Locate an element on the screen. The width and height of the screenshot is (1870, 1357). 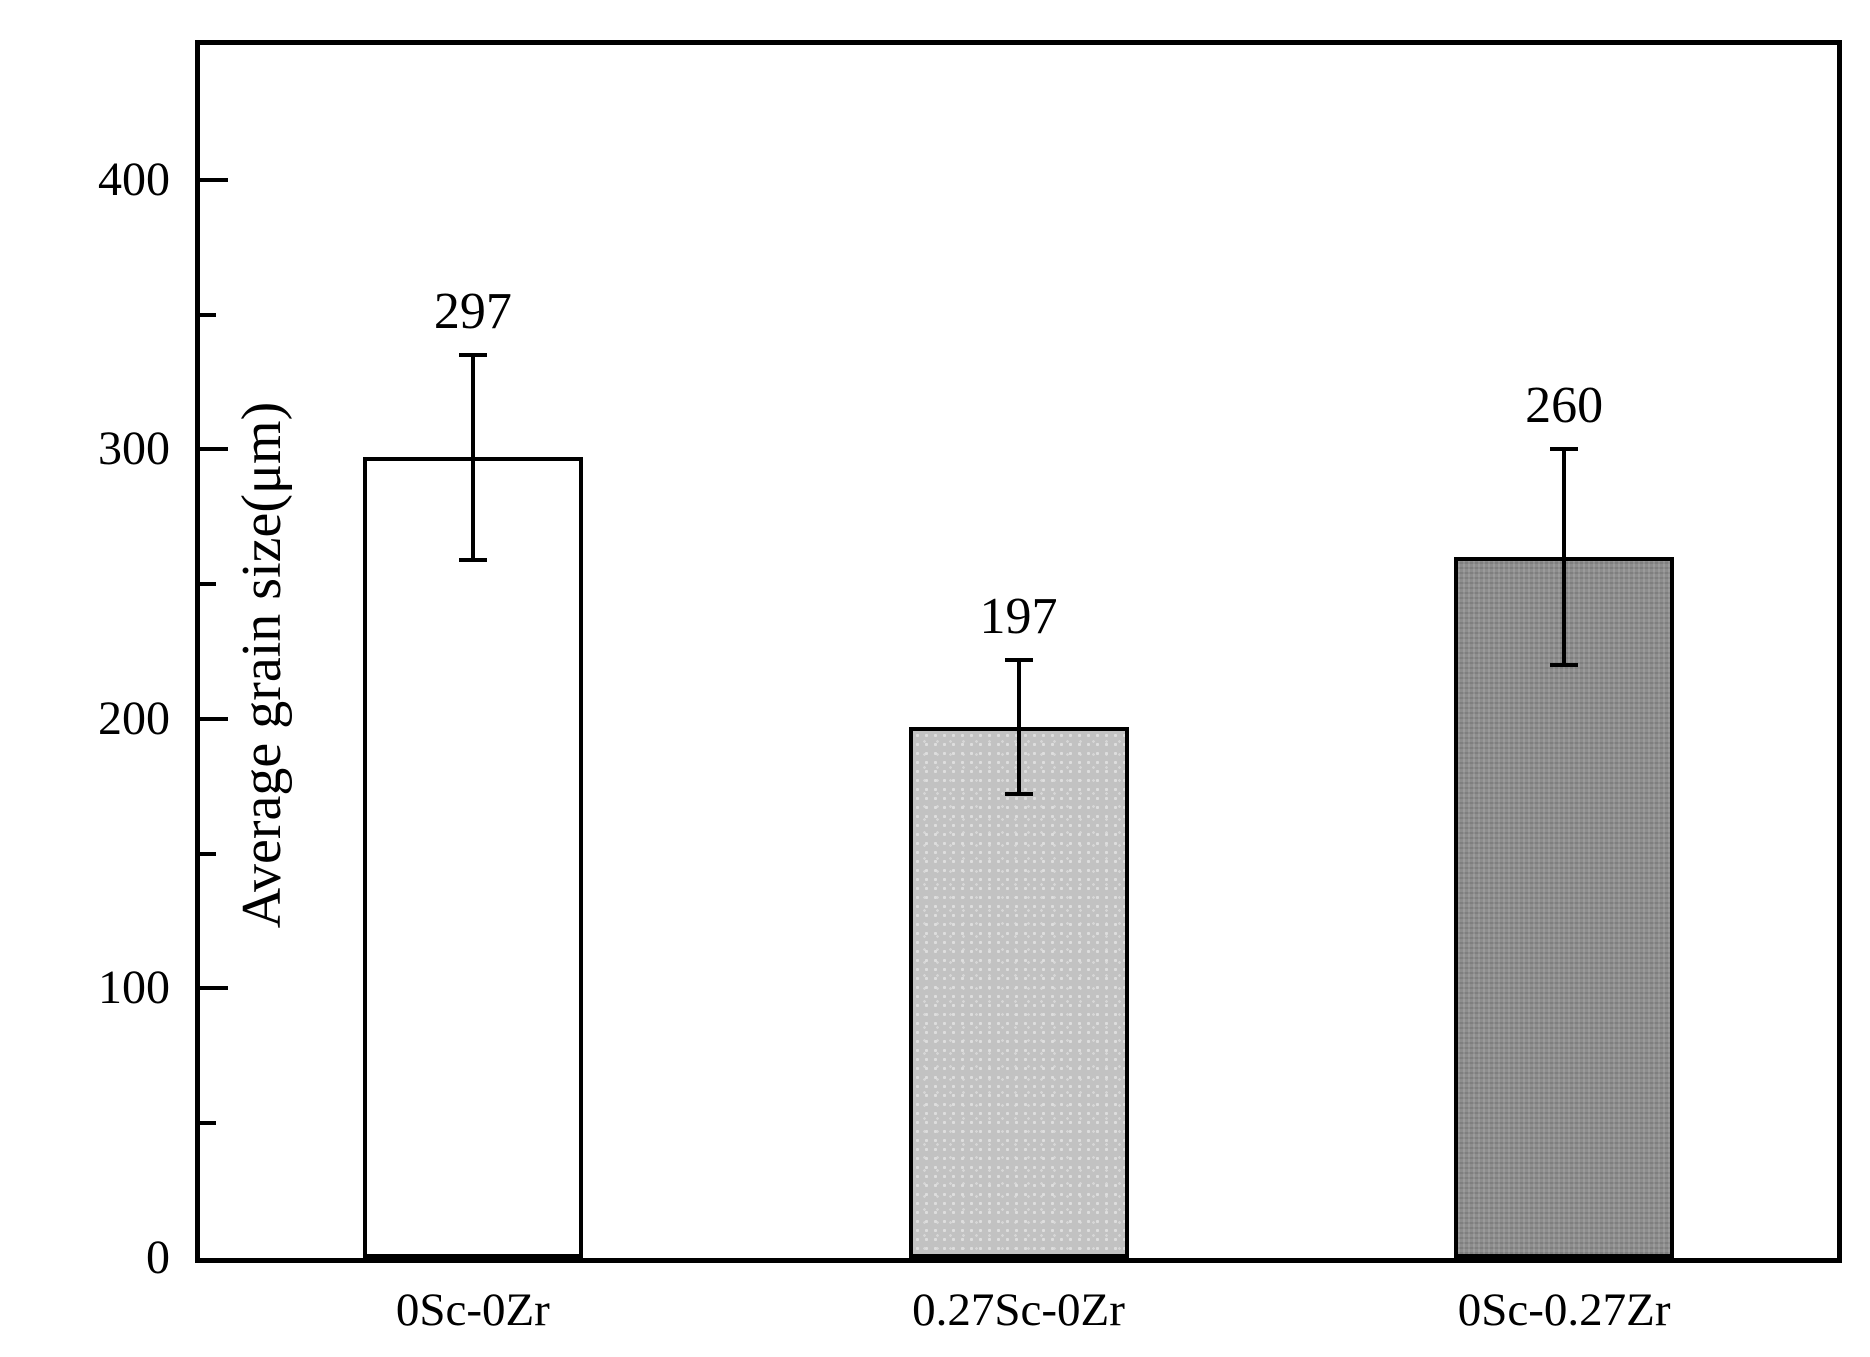
x-category-label: 0Sc-0Zr is located at coordinates (472, 1310).